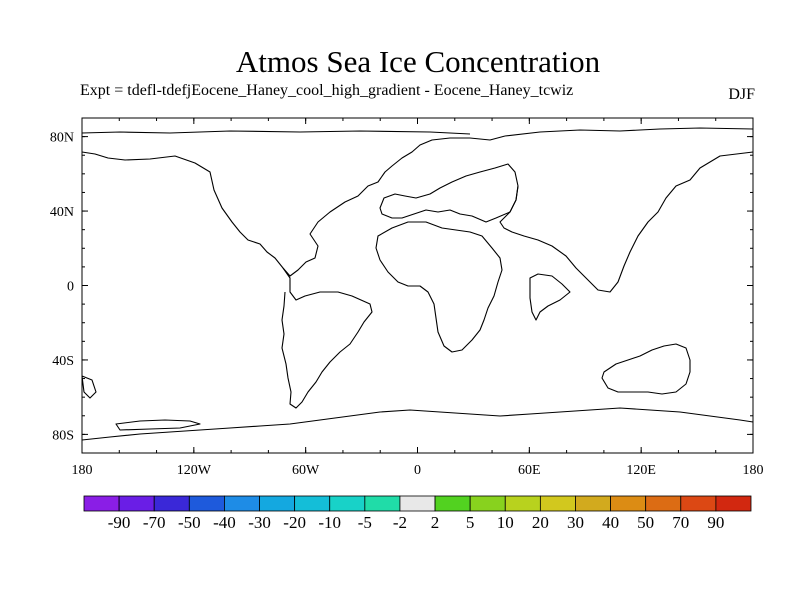  I want to click on arctic-north-coast, so click(276, 132).